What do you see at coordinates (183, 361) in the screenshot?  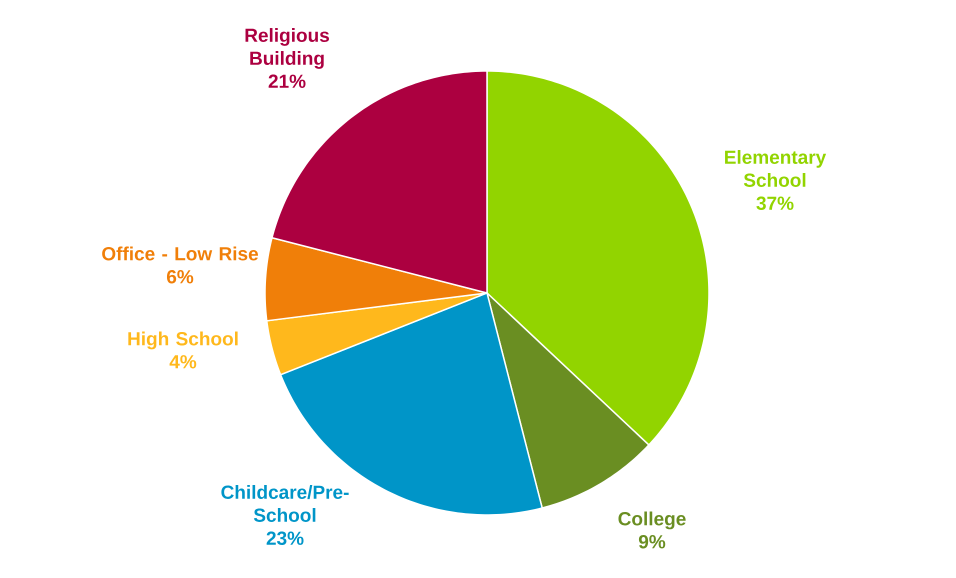 I see `data-label: 4%` at bounding box center [183, 361].